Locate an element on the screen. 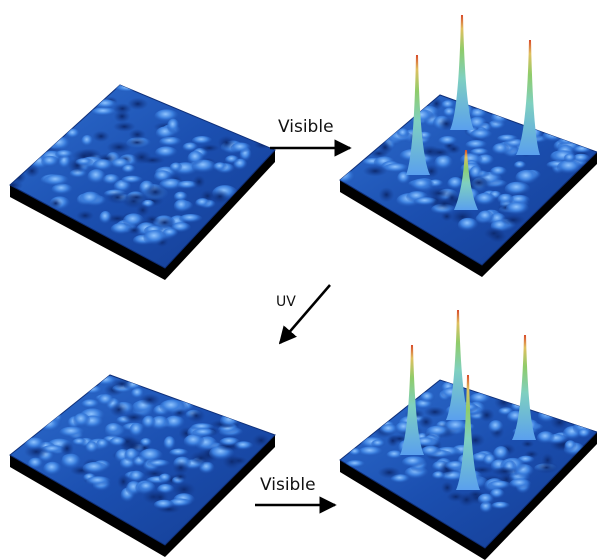 This screenshot has height=560, width=597. surface-texture is located at coordinates (147, 444).